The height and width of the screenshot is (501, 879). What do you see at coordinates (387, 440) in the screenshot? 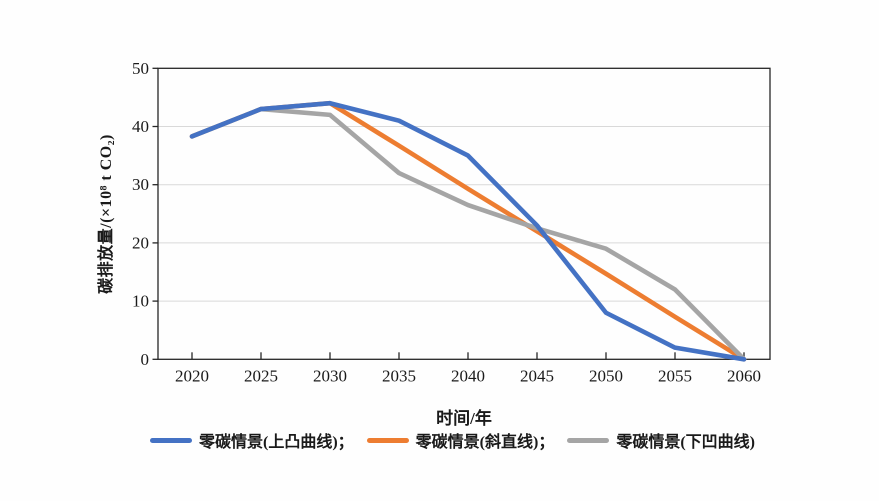
I see `legend-line-swatch-orange` at bounding box center [387, 440].